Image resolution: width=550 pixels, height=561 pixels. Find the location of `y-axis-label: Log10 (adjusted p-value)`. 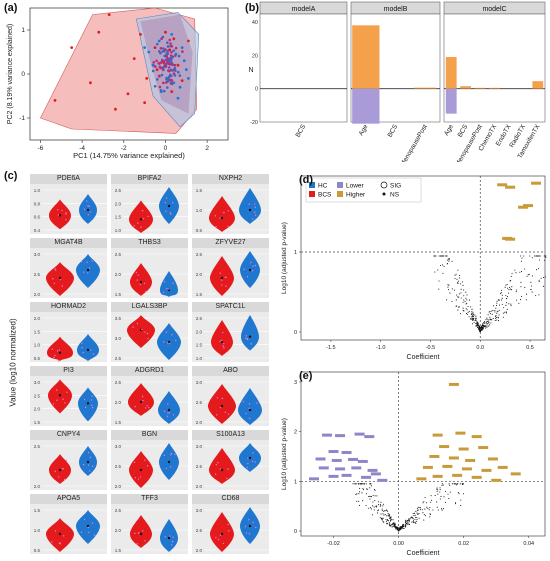

y-axis-label: Log10 (adjusted p-value) is located at coordinates (284, 258).